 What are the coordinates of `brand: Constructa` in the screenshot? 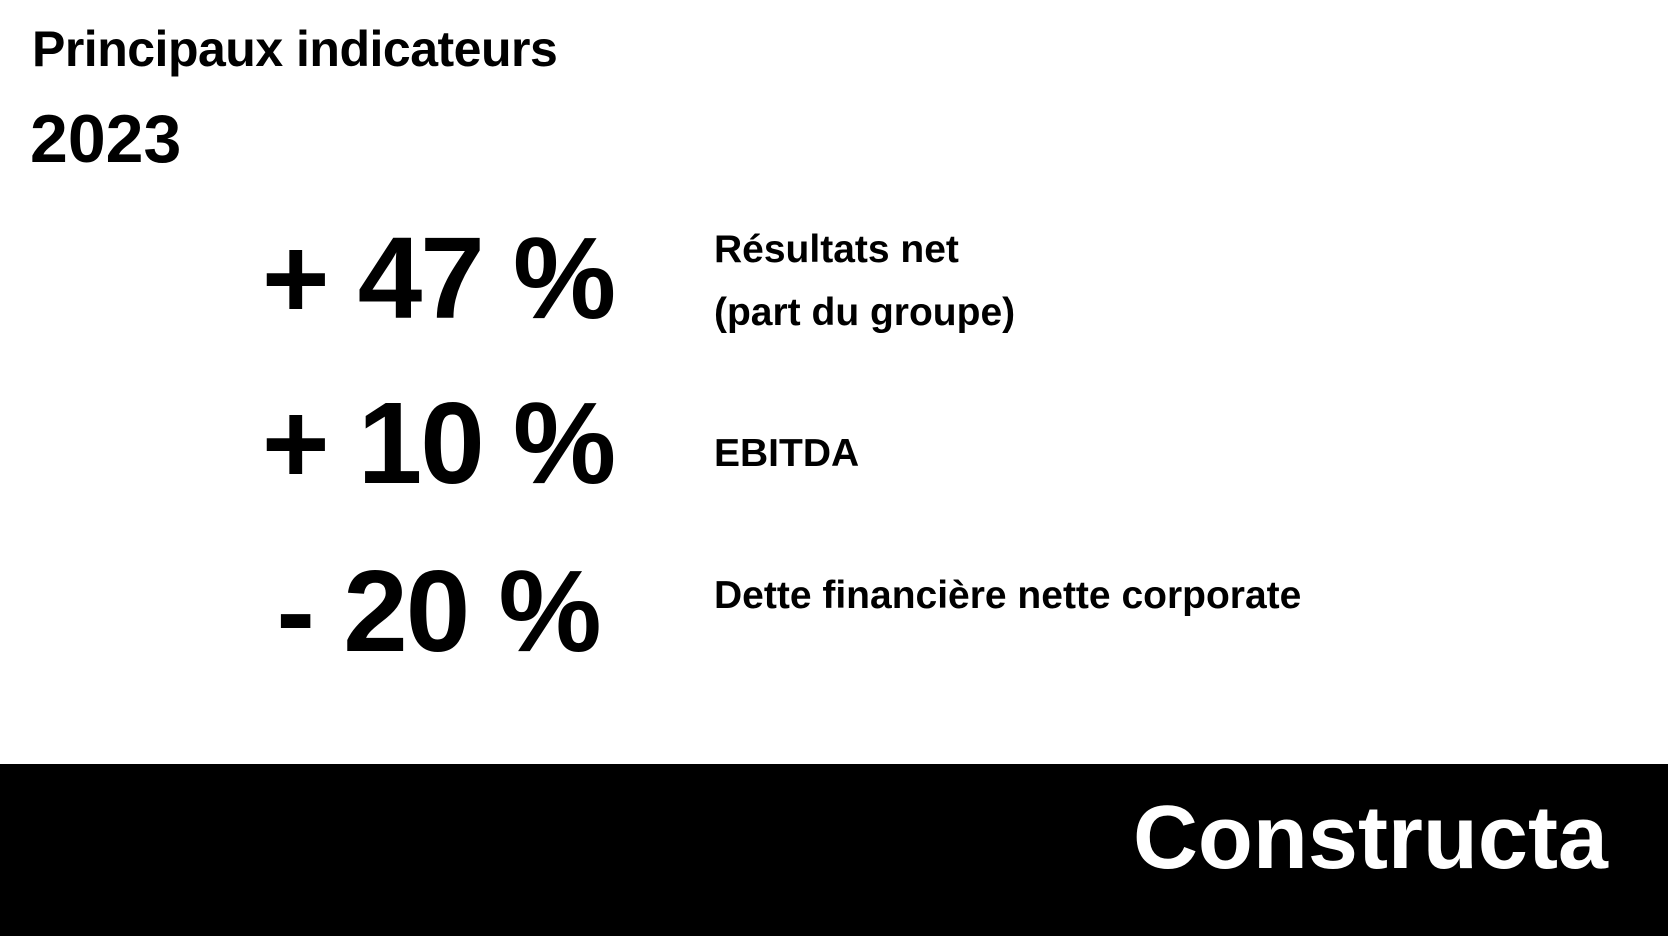 It's located at (1370, 838).